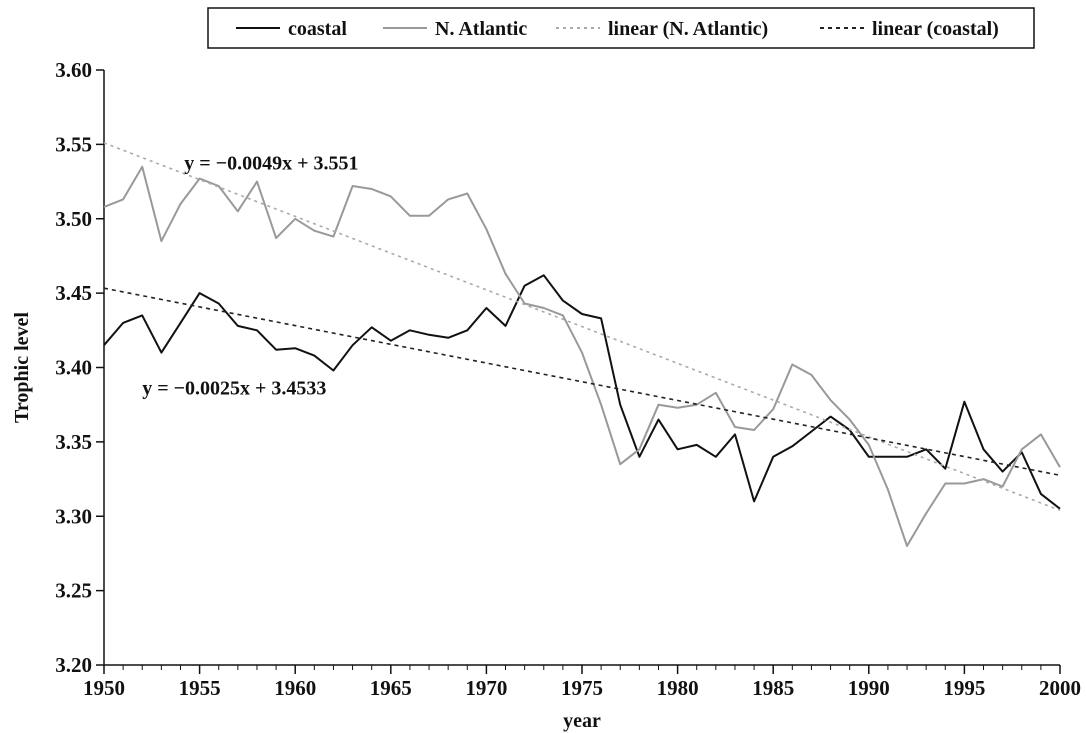 The height and width of the screenshot is (733, 1087). I want to click on legend-label-coastal: coastal, so click(317, 29).